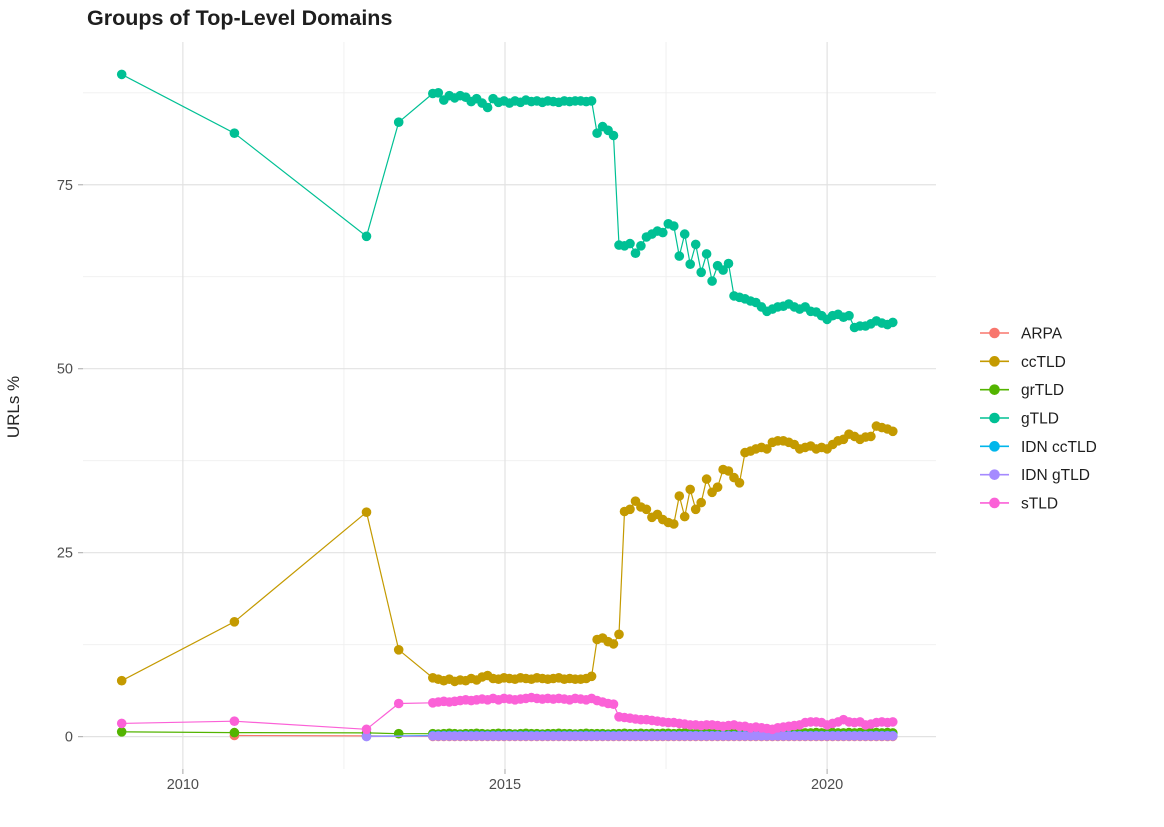  I want to click on legend-item-grtld: grTLD, so click(1022, 390).